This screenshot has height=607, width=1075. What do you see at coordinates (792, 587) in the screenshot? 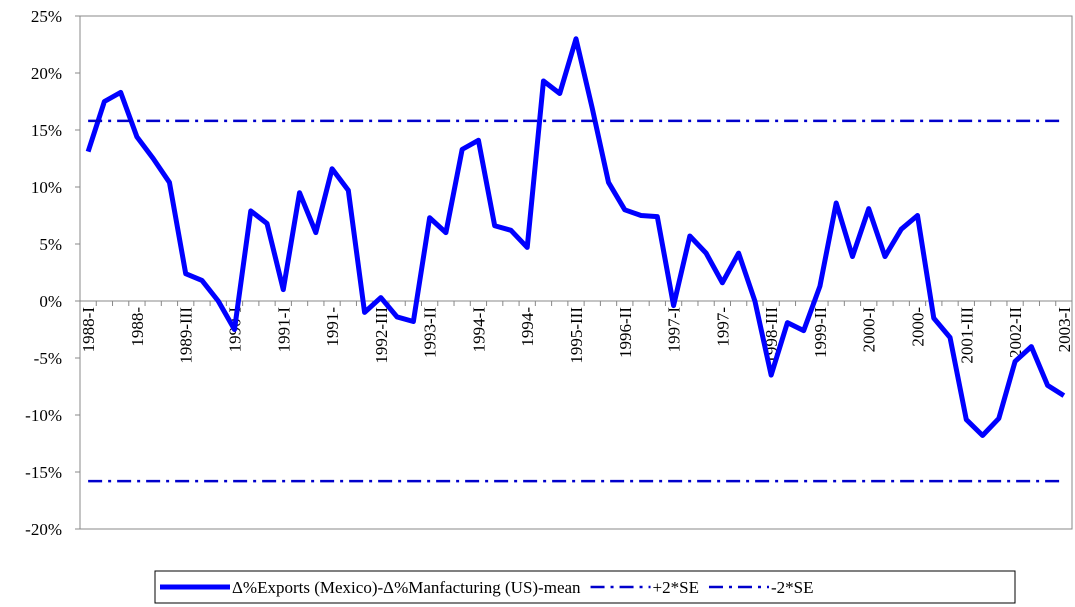
I see `legend-label: -2*SE` at bounding box center [792, 587].